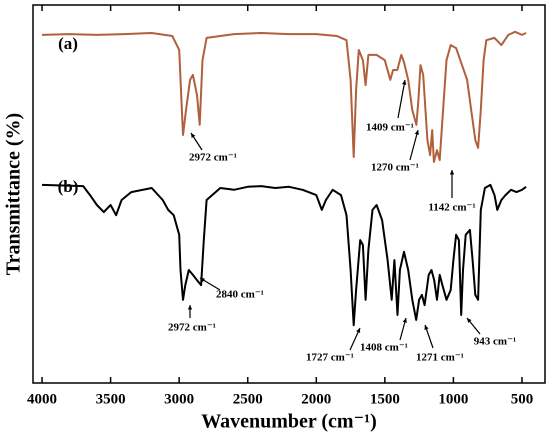 This screenshot has height=437, width=550. Describe the element at coordinates (495, 342) in the screenshot. I see `annotation: 943 cm⁻¹` at that location.